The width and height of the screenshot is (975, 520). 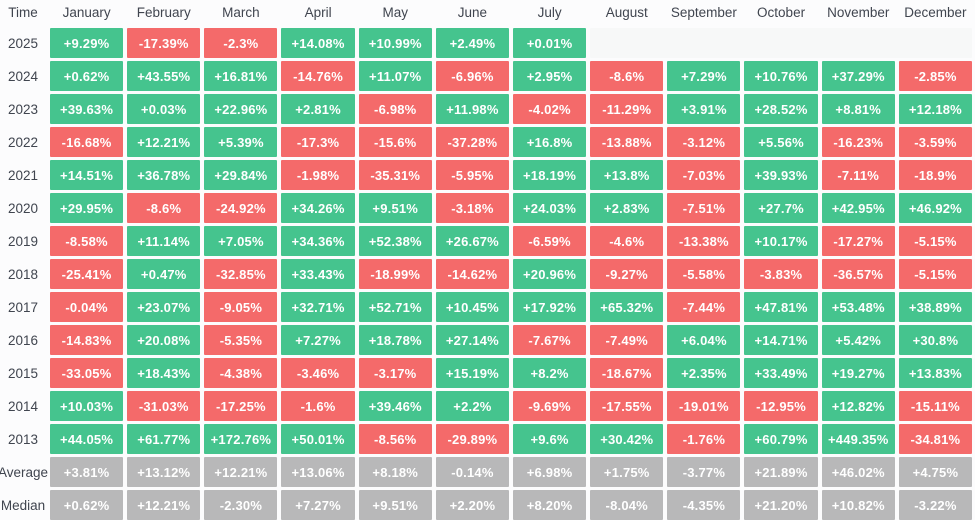 I want to click on return-cell: -9.69%, so click(x=549, y=406).